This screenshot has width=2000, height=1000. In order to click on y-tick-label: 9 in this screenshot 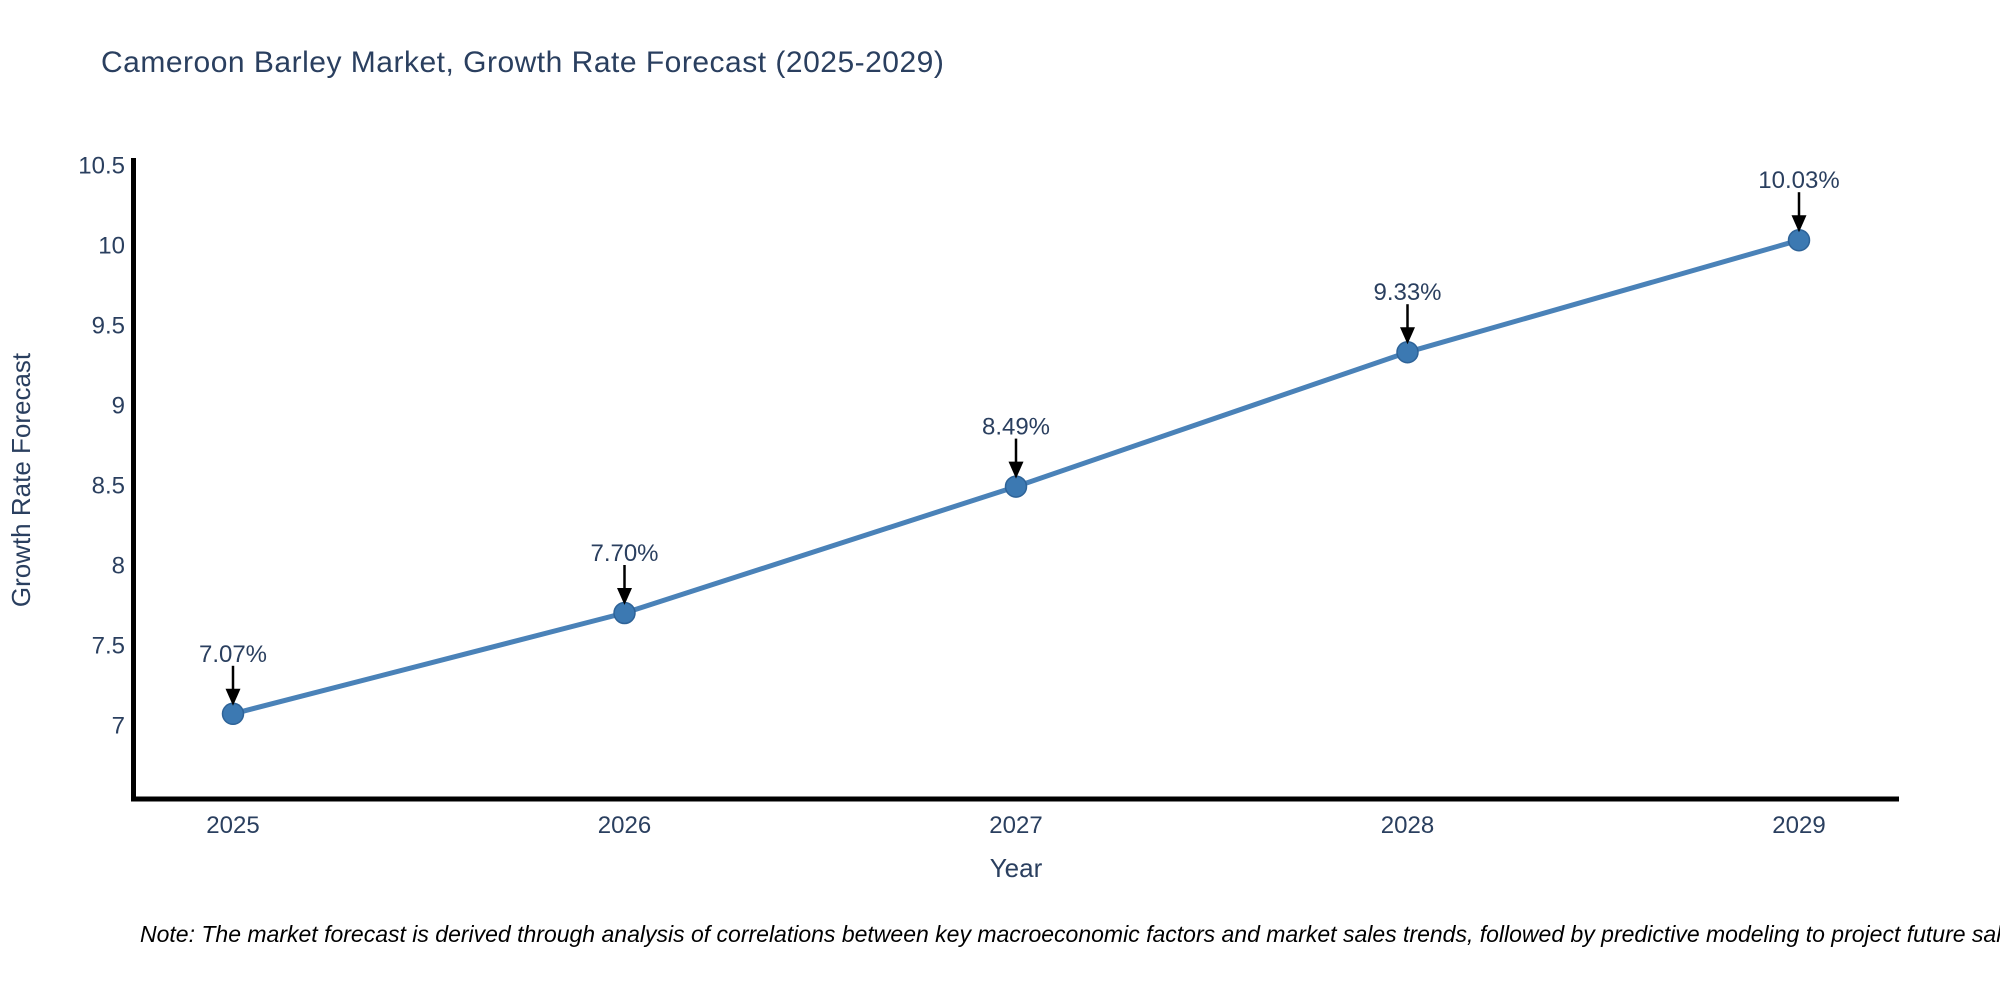, I will do `click(118, 406)`.